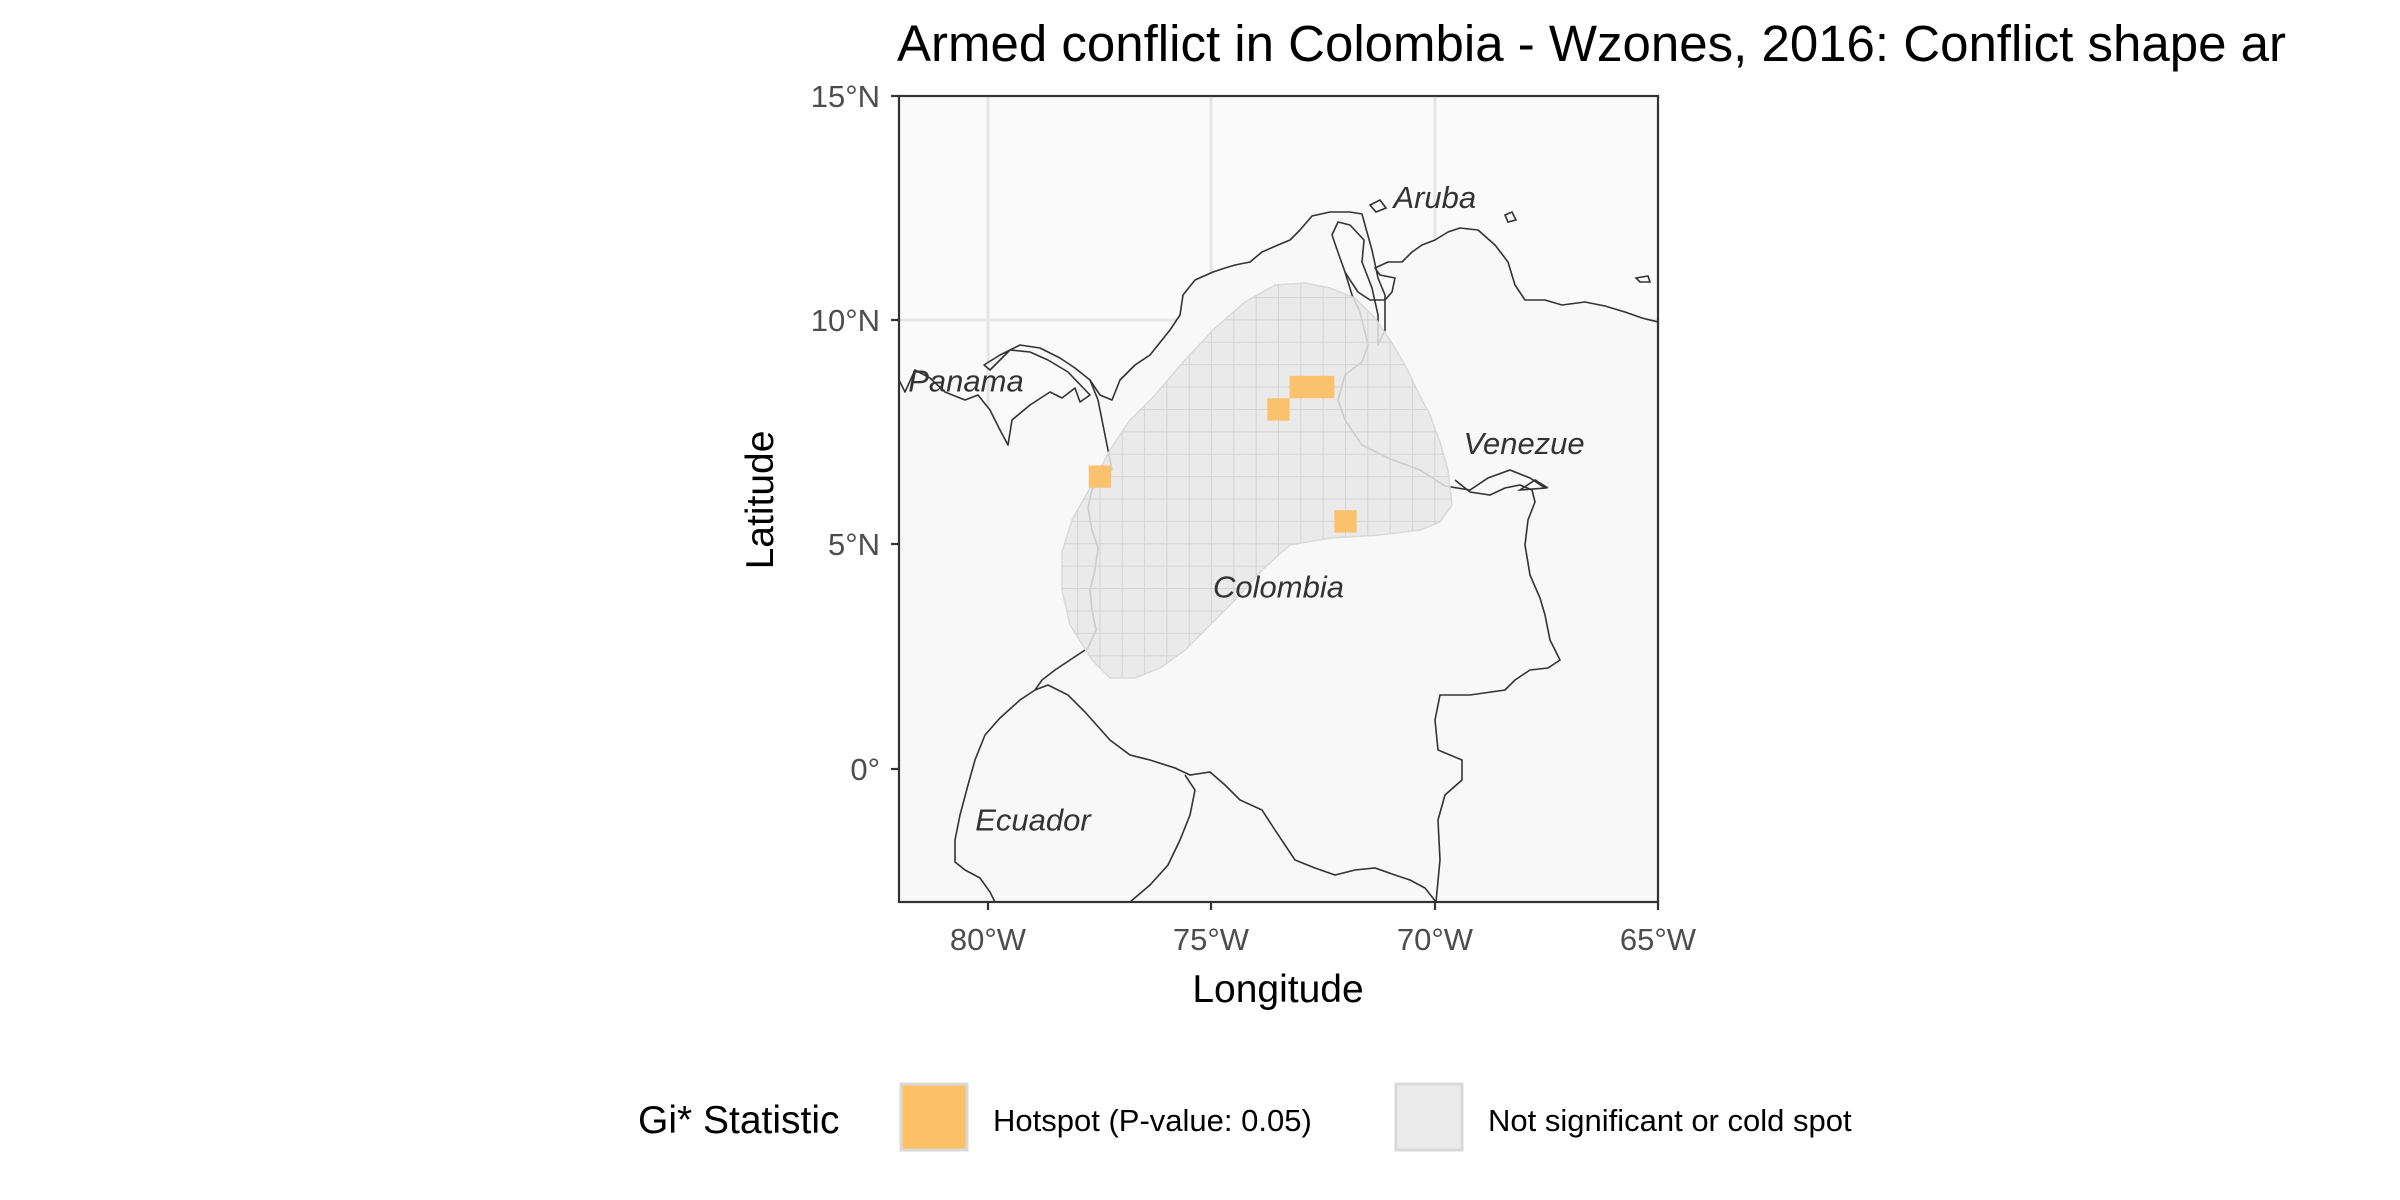  What do you see at coordinates (1222, 454) in the screenshot?
I see `hotspot-cells` at bounding box center [1222, 454].